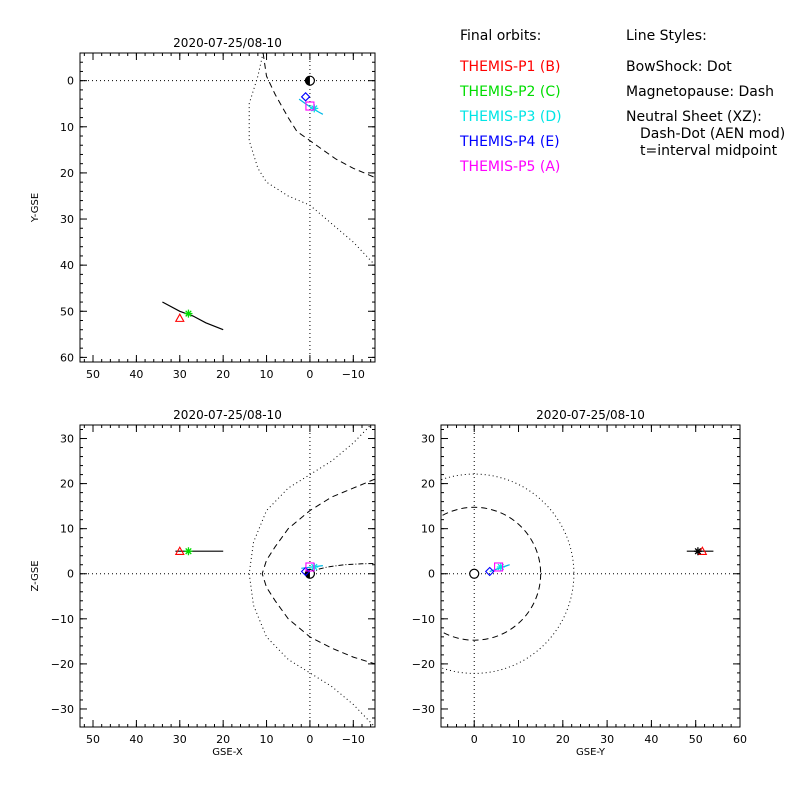  I want to click on x-axis-label: GSE-Y, so click(591, 752).